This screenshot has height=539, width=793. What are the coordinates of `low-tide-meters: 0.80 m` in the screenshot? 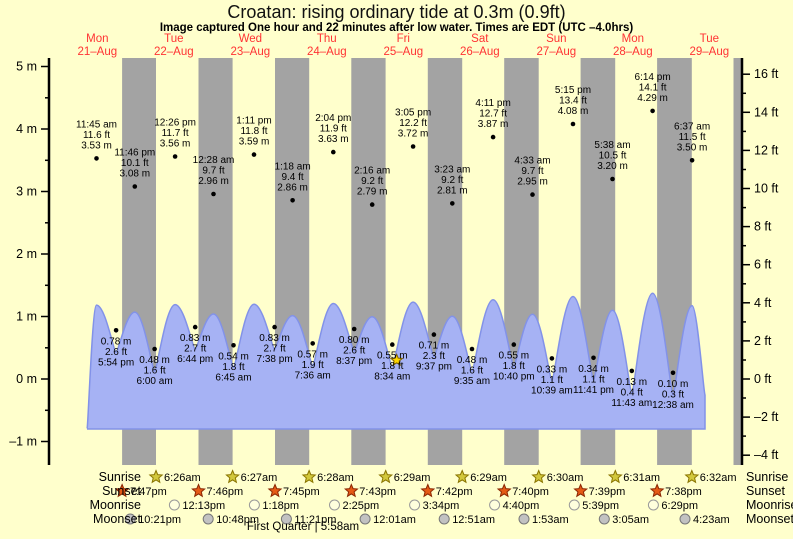 It's located at (354, 340).